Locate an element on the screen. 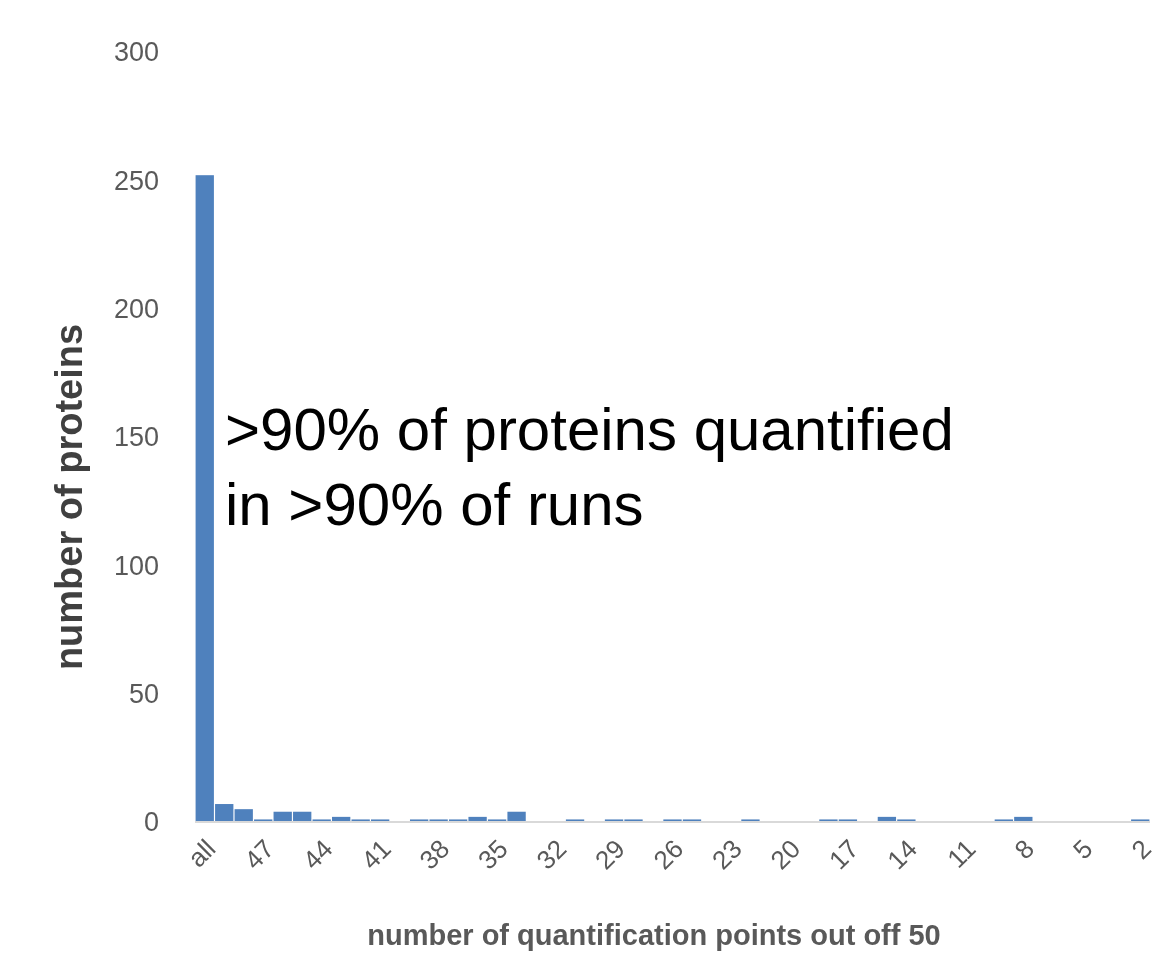 The width and height of the screenshot is (1153, 959). y-tick-label: 250 is located at coordinates (136, 180).